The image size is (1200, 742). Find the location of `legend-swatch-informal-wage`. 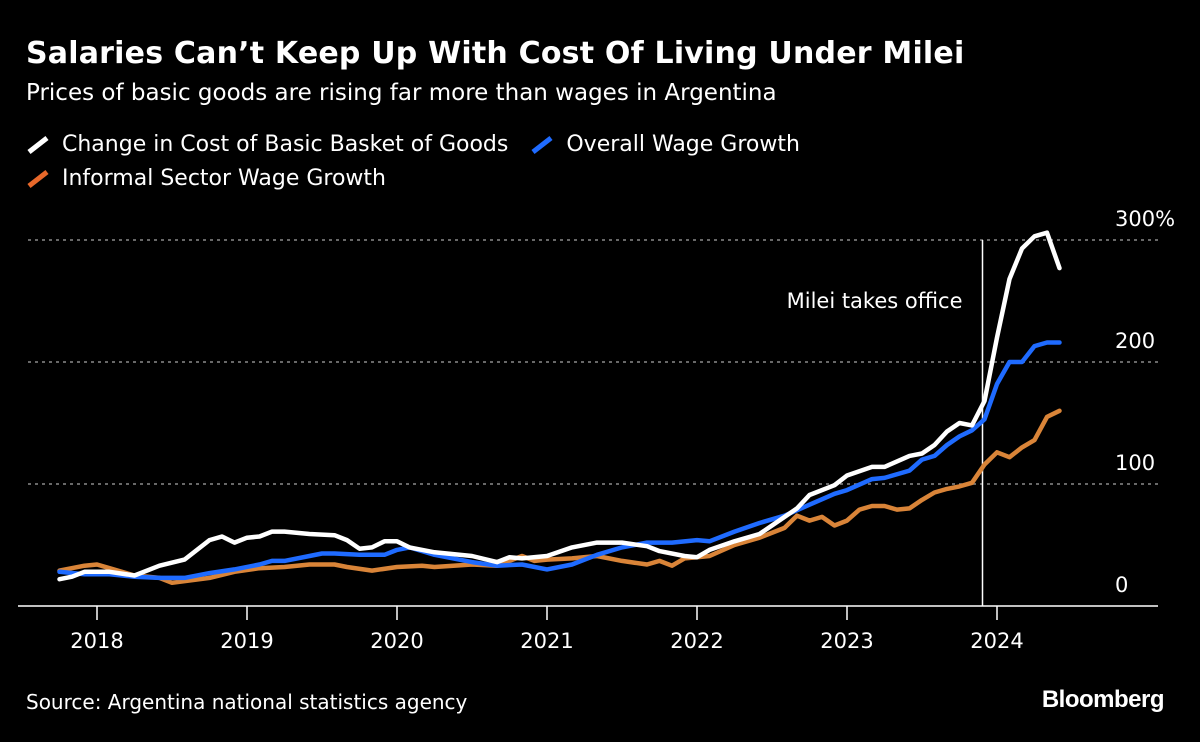

legend-swatch-informal-wage is located at coordinates (38, 178).